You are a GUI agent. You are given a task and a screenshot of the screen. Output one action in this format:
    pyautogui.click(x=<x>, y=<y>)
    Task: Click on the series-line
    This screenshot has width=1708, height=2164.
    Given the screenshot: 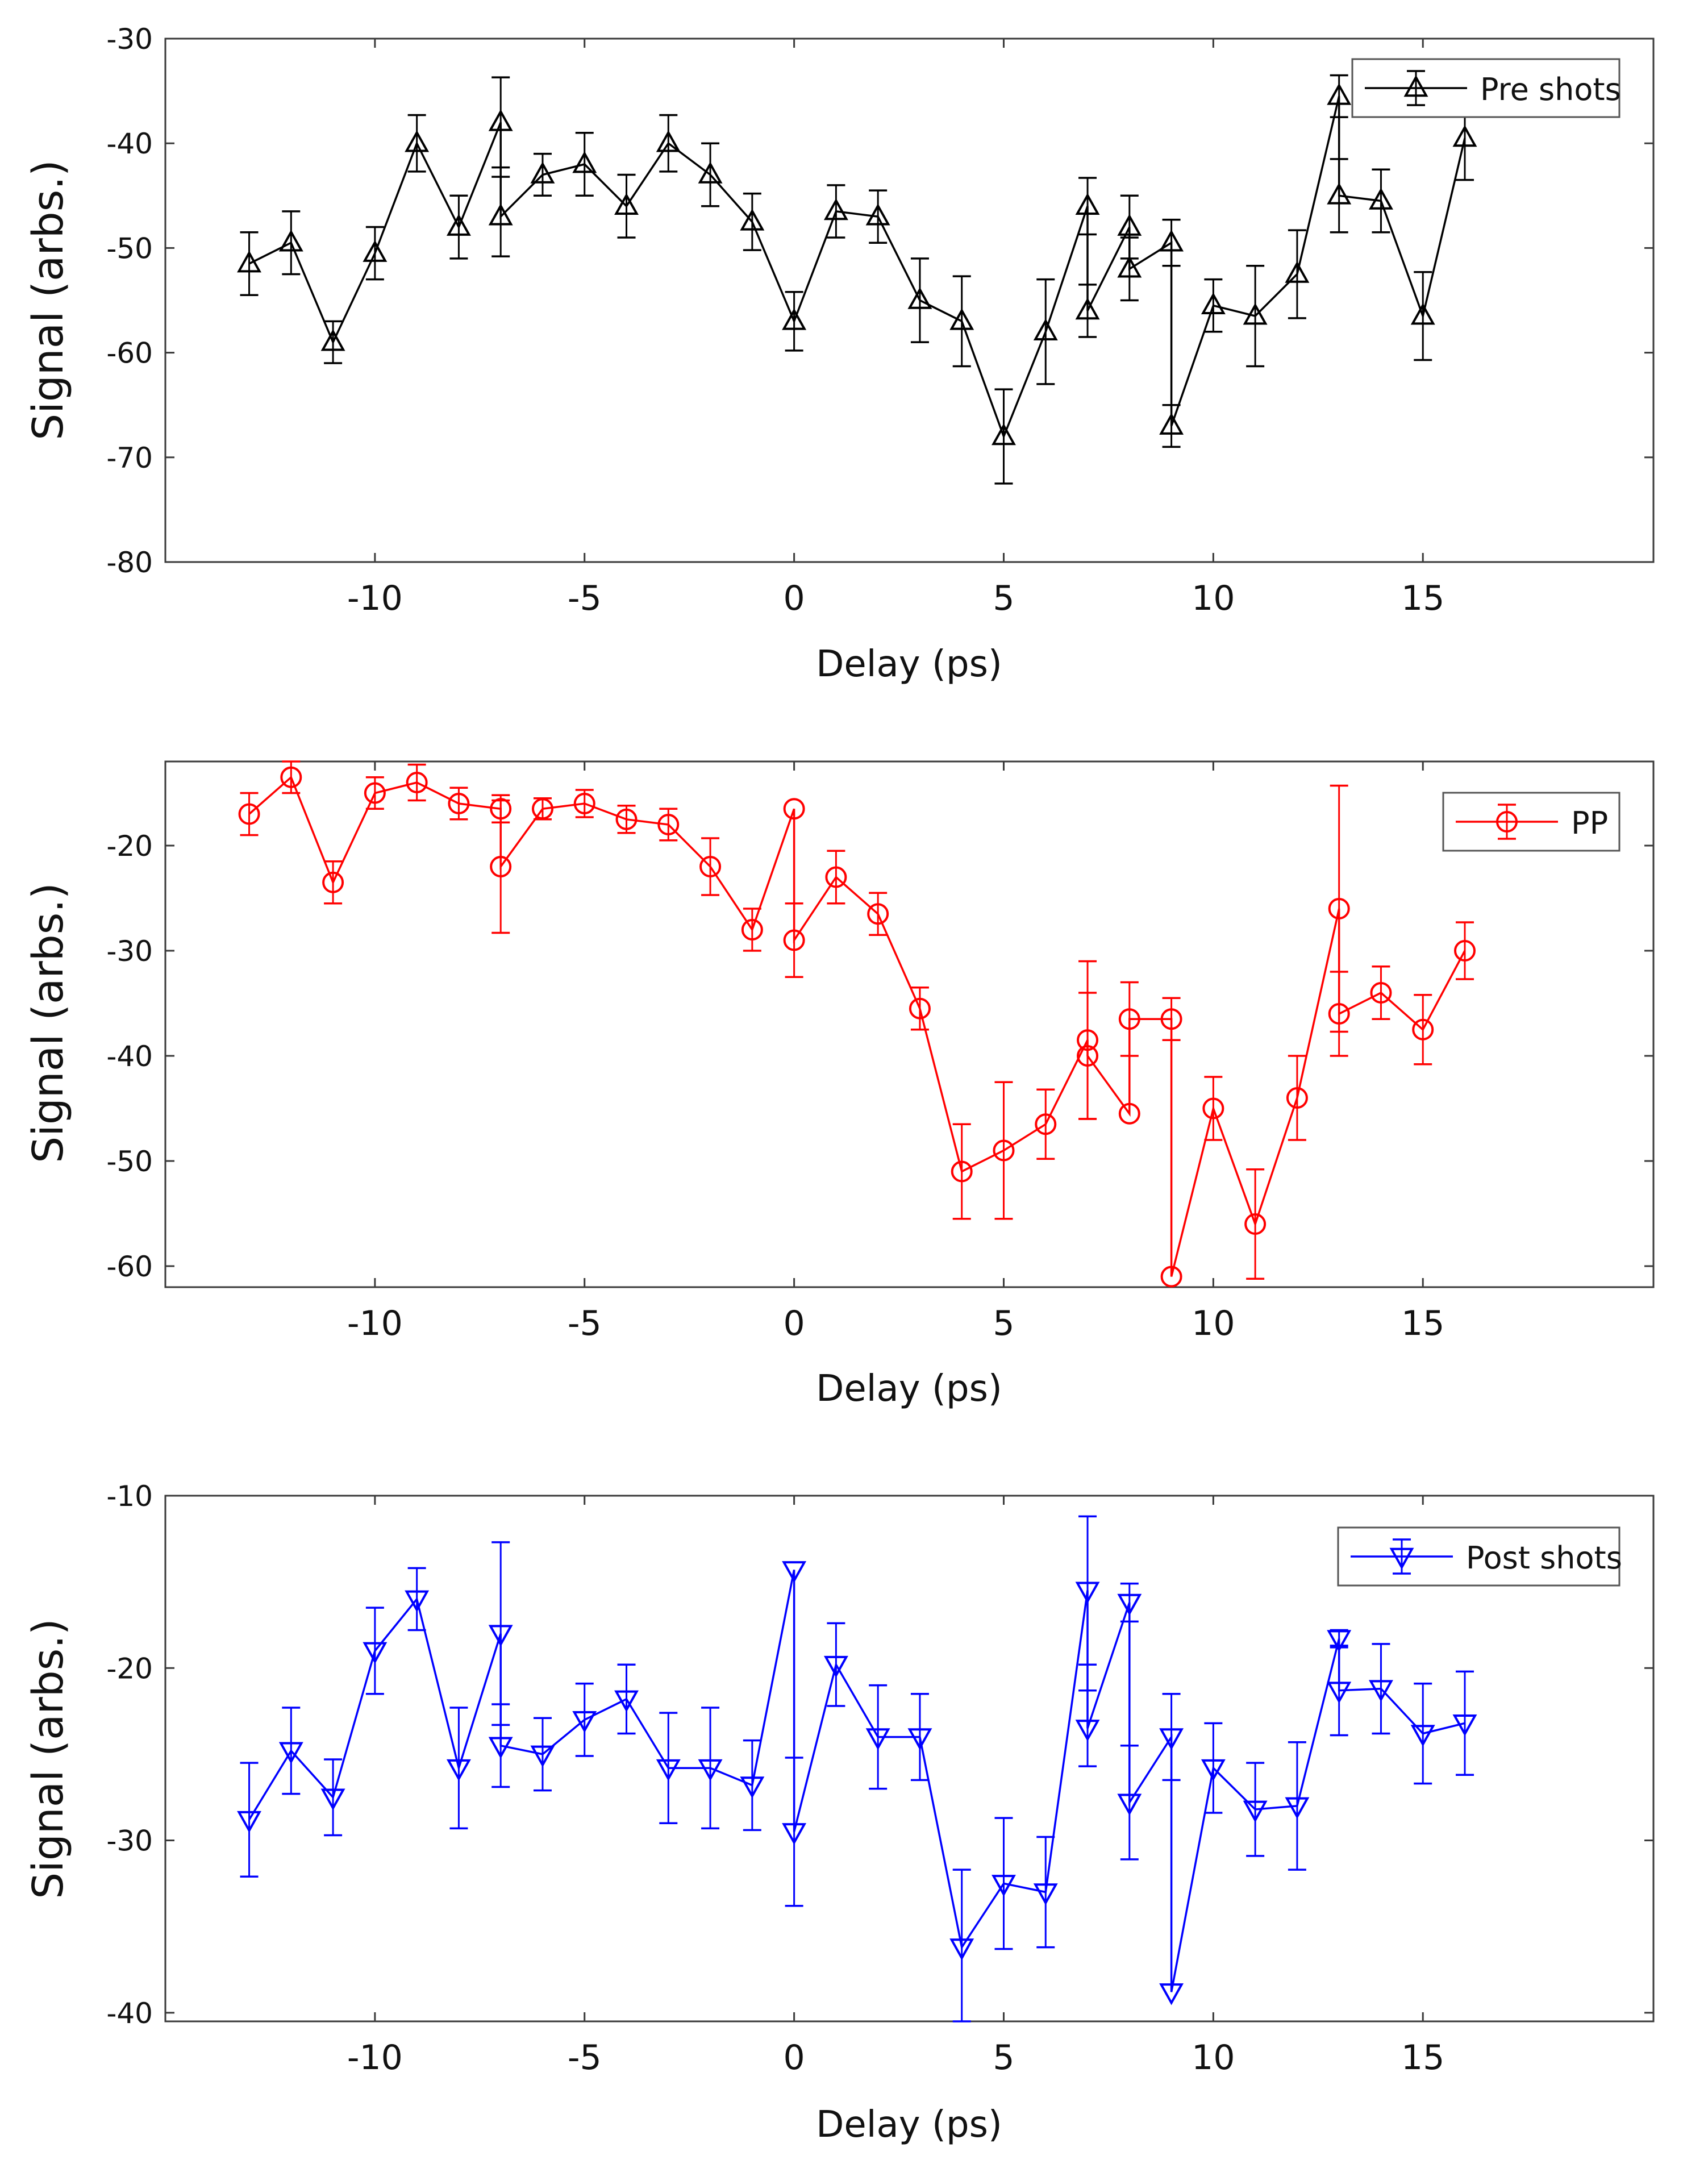 What is the action you would take?
    pyautogui.click(x=857, y=267)
    